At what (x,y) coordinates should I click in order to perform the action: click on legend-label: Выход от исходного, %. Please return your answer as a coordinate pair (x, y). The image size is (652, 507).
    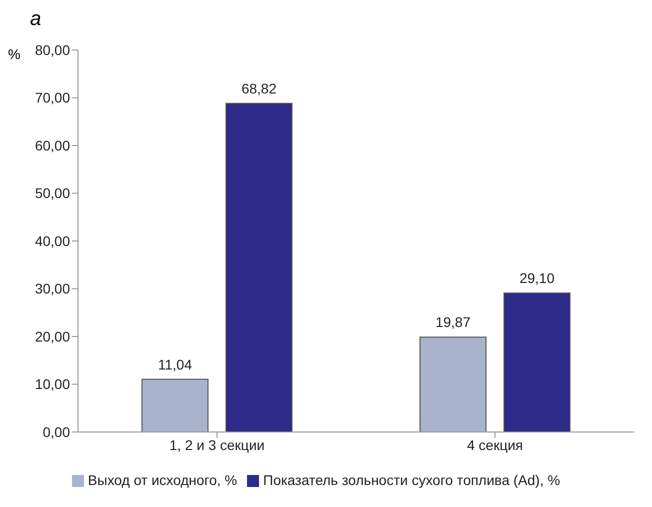
    Looking at the image, I should click on (163, 480).